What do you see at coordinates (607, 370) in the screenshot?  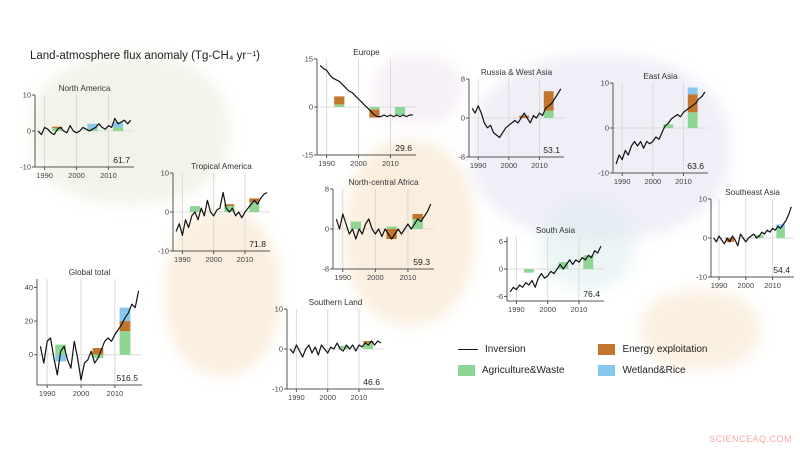 I see `wetland-rice-swatch-icon` at bounding box center [607, 370].